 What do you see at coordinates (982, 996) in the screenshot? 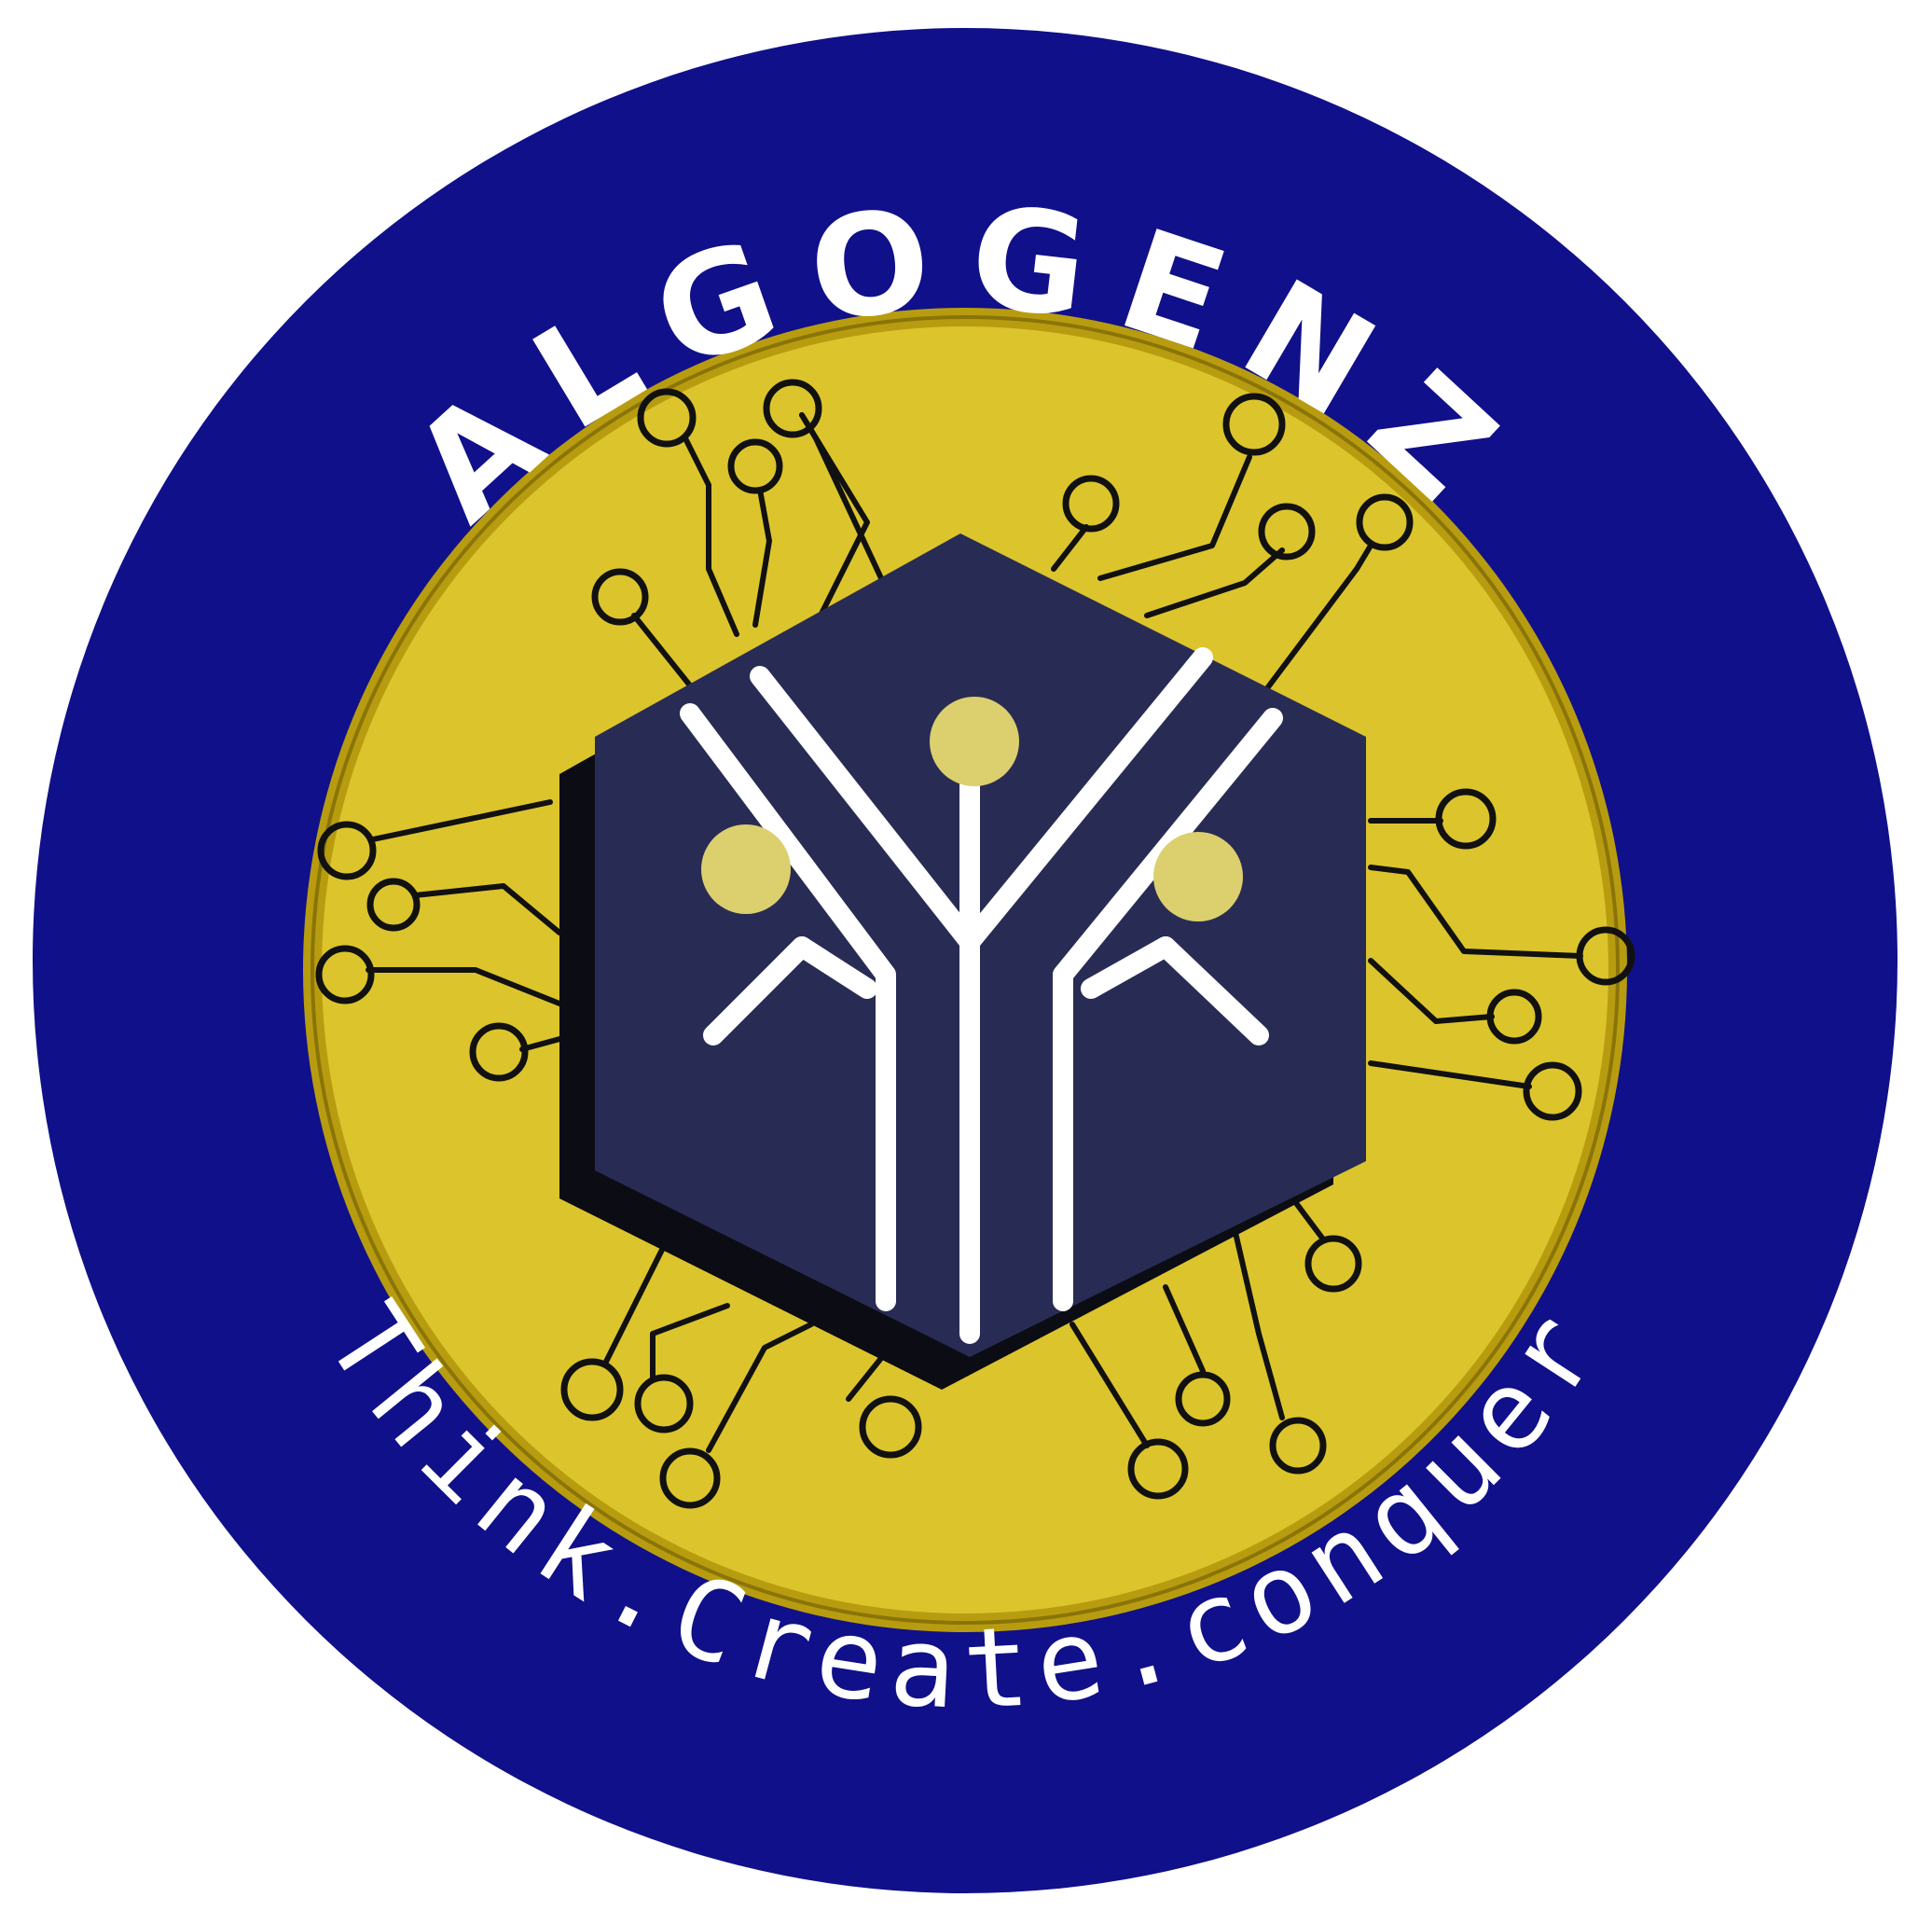
I see `tree-emblem` at bounding box center [982, 996].